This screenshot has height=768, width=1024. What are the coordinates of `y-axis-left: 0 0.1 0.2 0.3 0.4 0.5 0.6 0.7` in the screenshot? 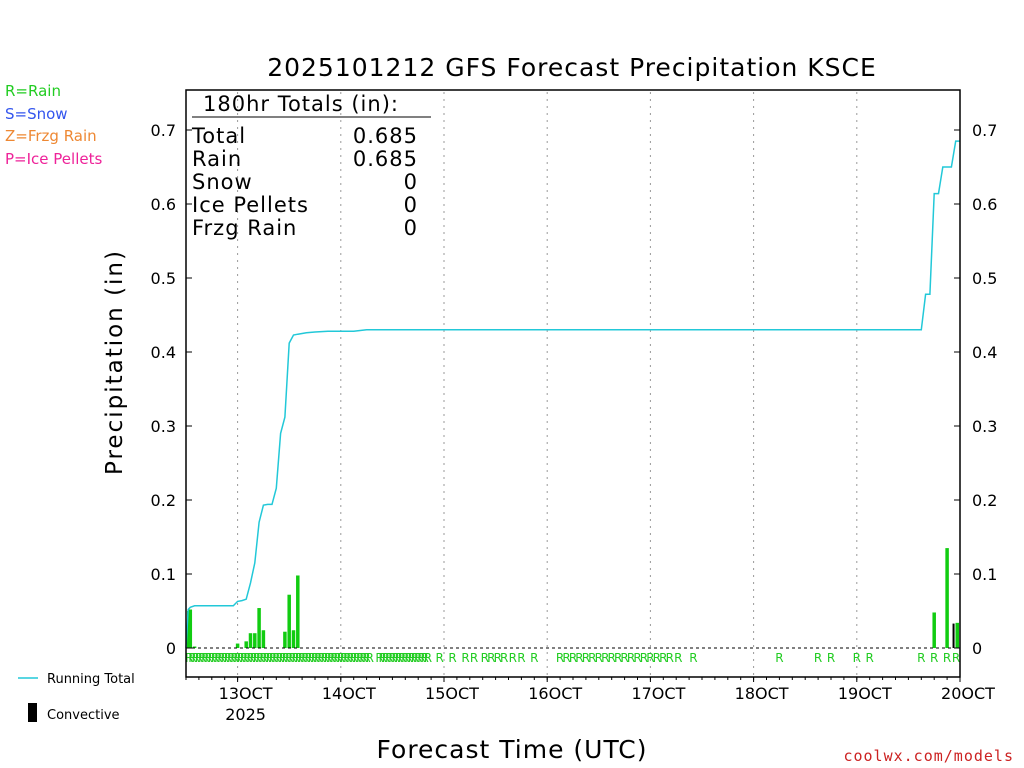 It's located at (171, 389).